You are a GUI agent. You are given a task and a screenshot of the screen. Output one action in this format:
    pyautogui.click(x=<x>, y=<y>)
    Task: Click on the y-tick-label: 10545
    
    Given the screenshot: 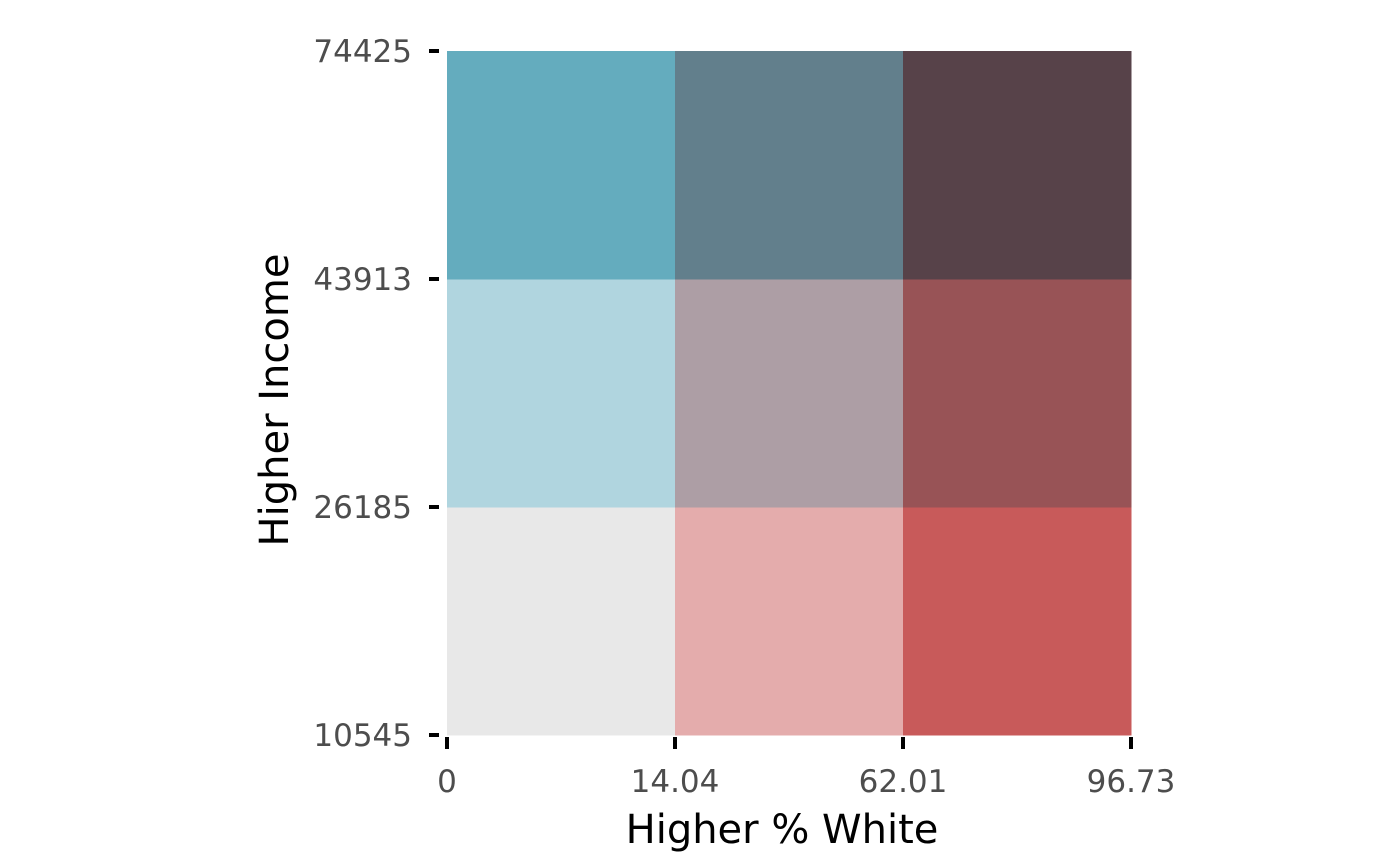 What is the action you would take?
    pyautogui.click(x=362, y=736)
    